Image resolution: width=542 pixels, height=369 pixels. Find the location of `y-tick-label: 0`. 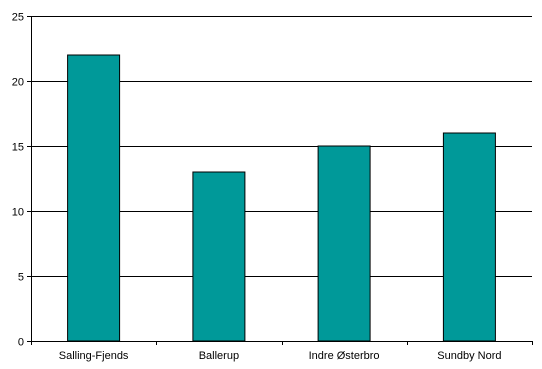

y-tick-label: 0 is located at coordinates (21, 343).